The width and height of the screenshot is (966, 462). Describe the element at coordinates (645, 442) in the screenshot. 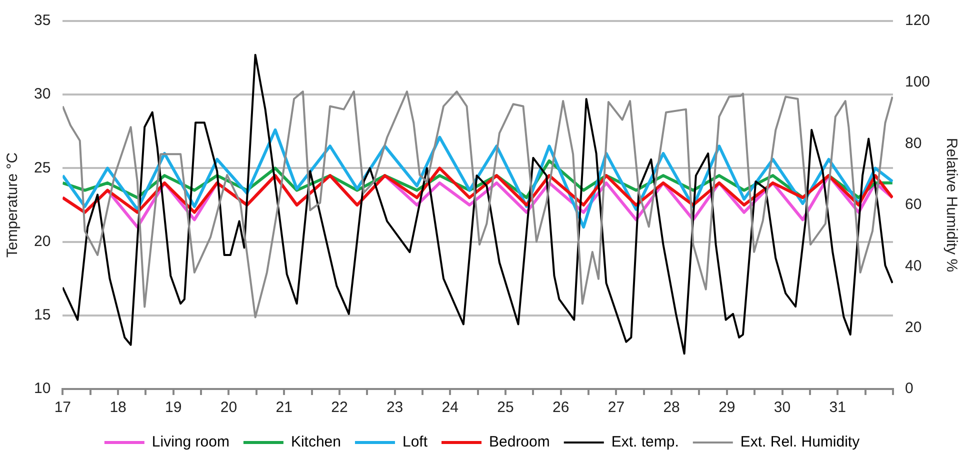

I see `legend-label: Ext. temp.` at that location.